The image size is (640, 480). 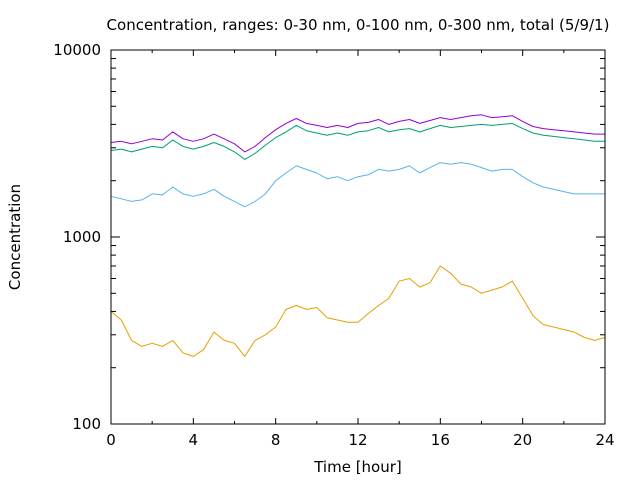 What do you see at coordinates (15, 237) in the screenshot?
I see `y-axis-label: Concentration` at bounding box center [15, 237].